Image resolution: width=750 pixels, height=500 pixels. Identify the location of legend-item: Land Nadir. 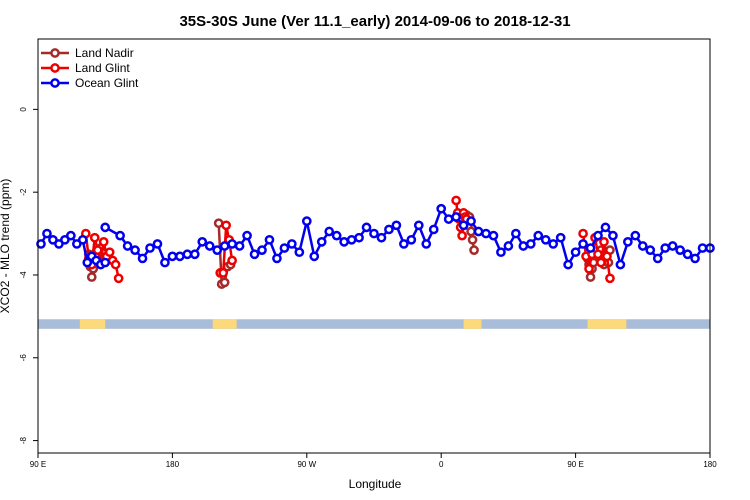
(87, 53).